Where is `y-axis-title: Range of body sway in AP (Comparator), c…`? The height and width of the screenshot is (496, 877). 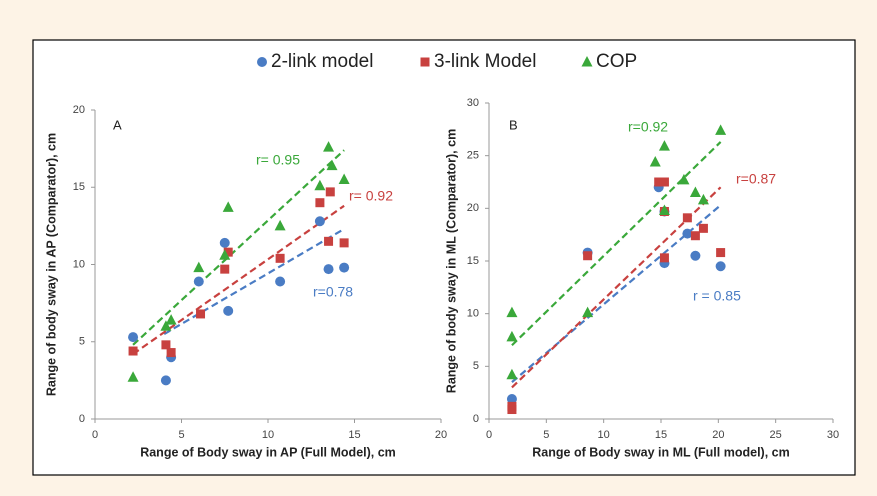 y-axis-title: Range of body sway in AP (Comparator), c… is located at coordinates (51, 264).